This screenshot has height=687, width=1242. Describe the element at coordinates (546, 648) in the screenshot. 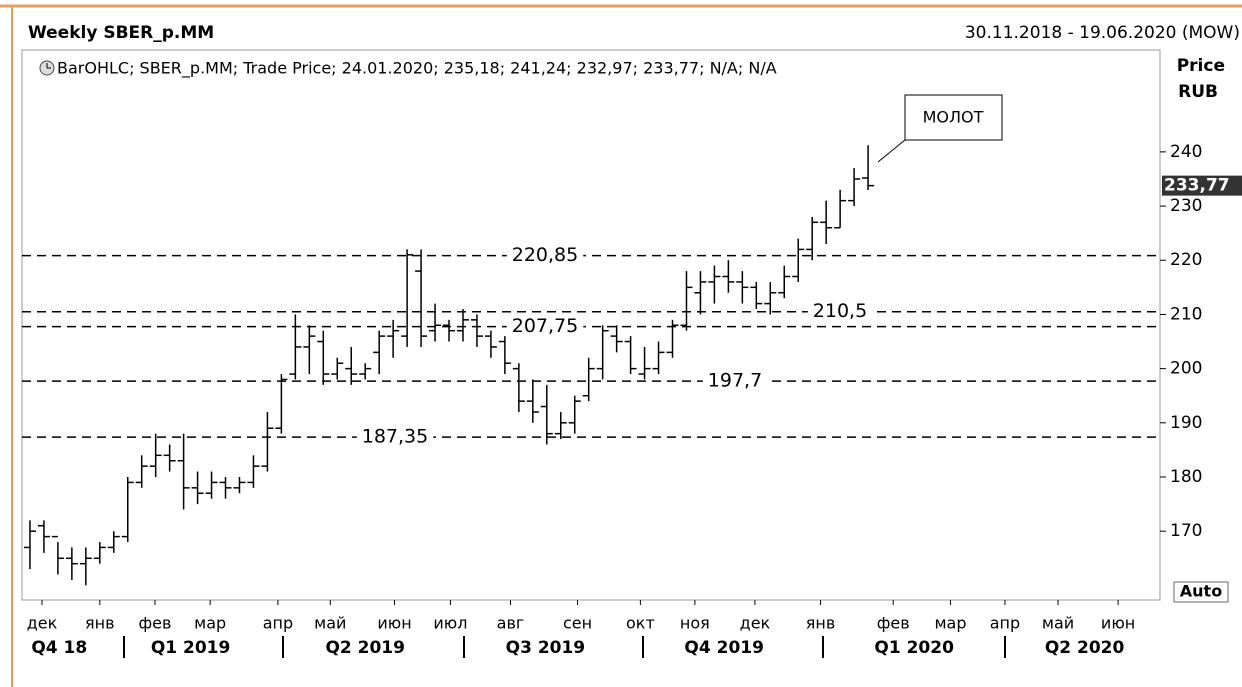

I see `quarter-label: Q3 2019` at that location.